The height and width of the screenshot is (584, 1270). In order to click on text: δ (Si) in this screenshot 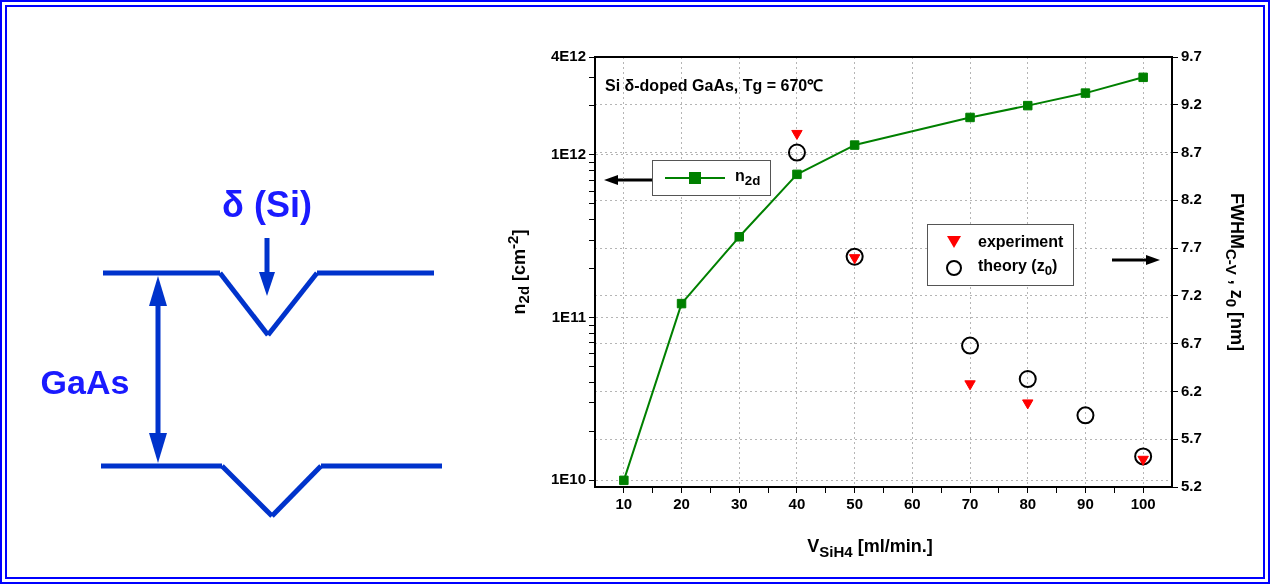, I will do `click(267, 205)`.